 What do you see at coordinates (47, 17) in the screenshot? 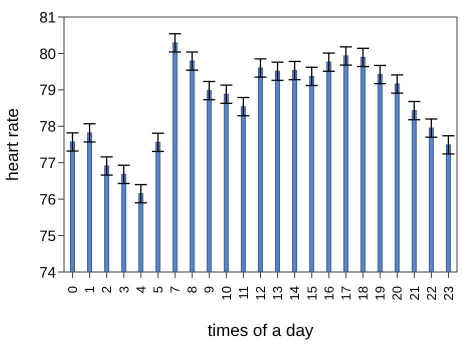
I see `y-tick-label: 81` at bounding box center [47, 17].